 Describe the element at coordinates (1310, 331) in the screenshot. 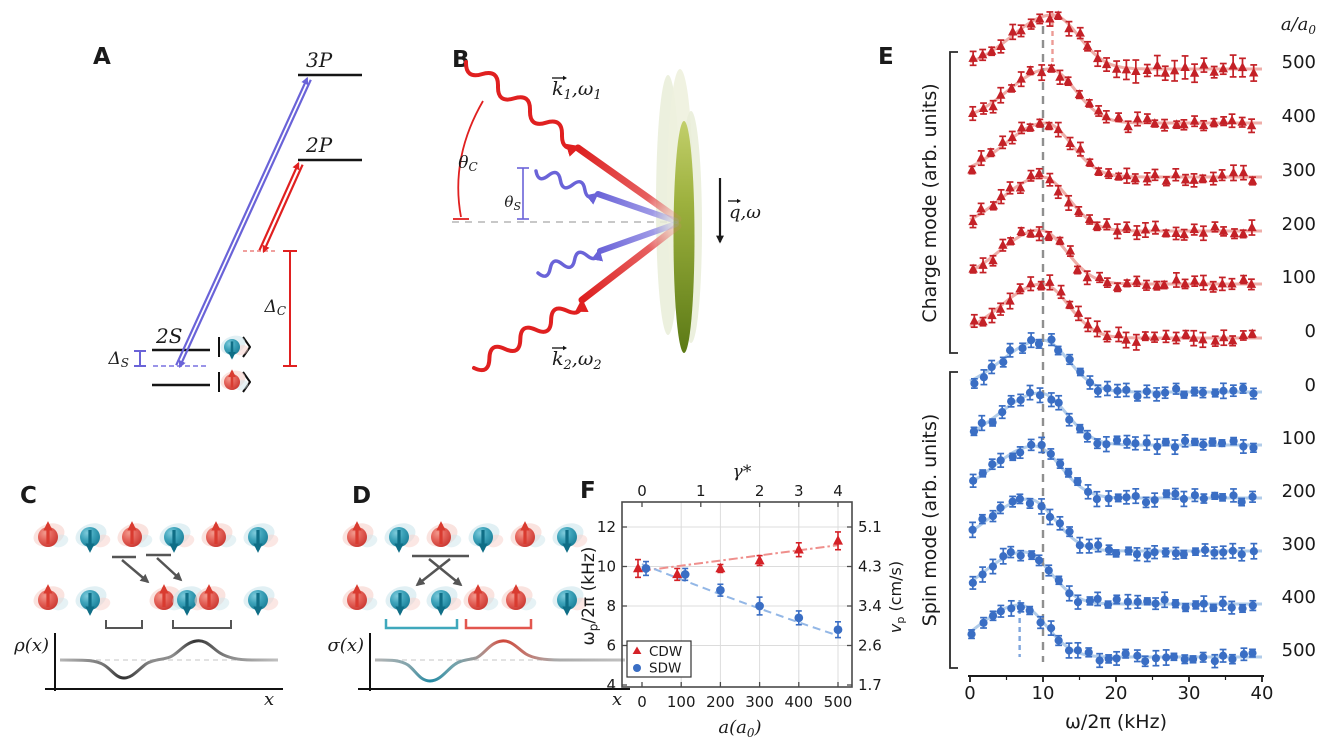

I see `scattering-length-row-label: 0` at that location.